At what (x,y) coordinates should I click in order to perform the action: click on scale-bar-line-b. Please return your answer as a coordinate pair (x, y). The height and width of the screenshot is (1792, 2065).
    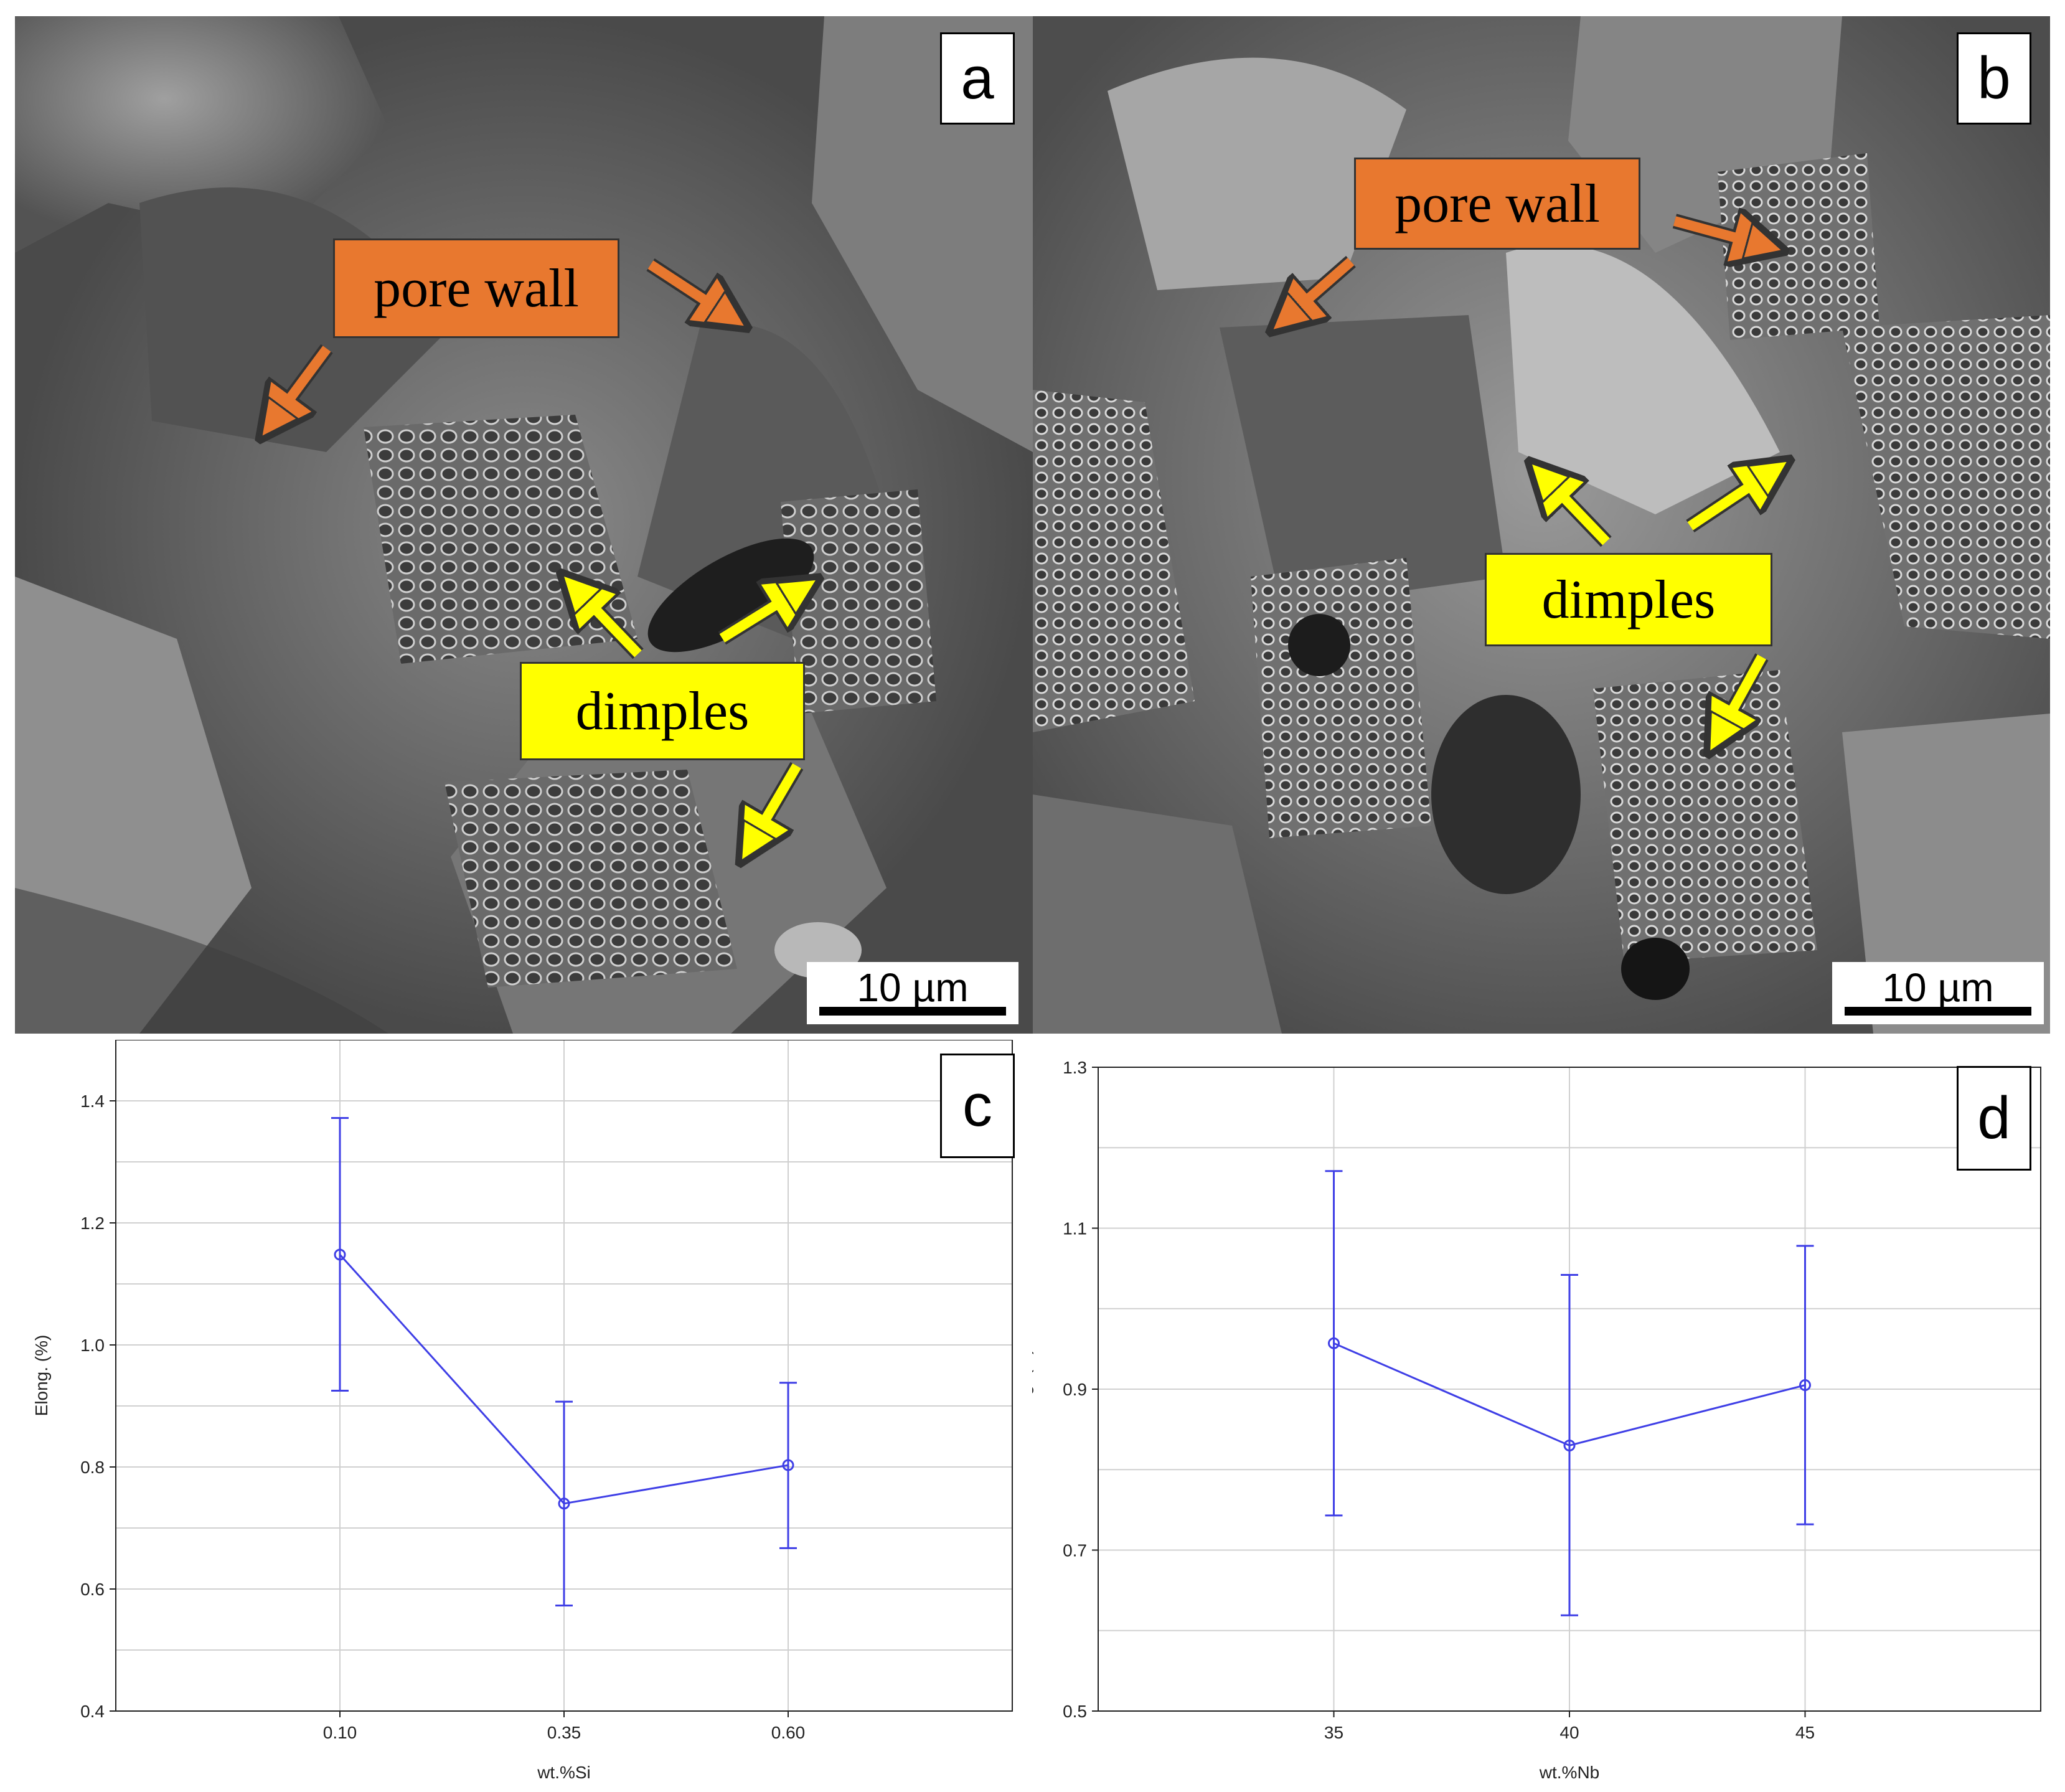
    Looking at the image, I should click on (1938, 1011).